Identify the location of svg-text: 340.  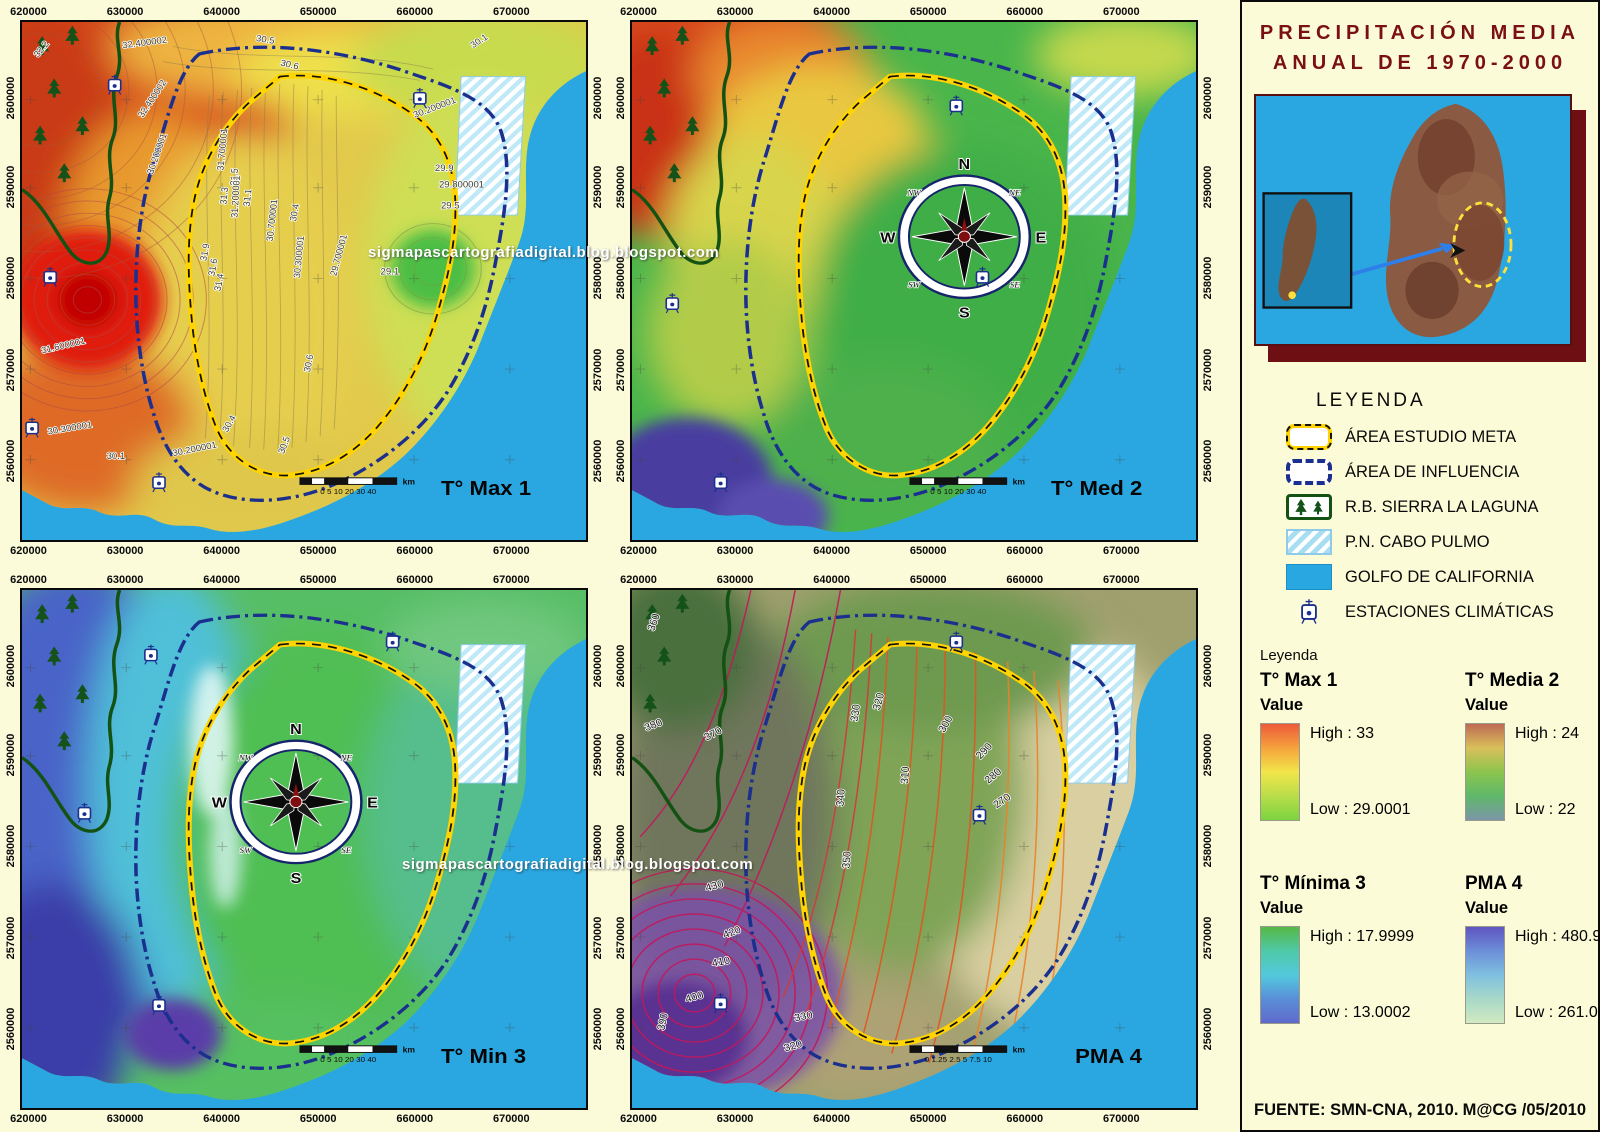
(841, 798).